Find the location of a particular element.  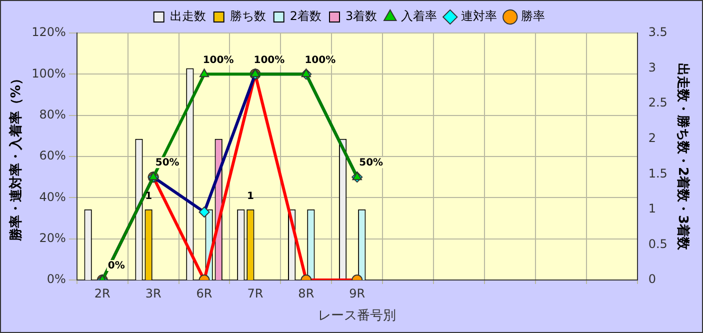

y2-tick-label: 0.5 is located at coordinates (658, 243).